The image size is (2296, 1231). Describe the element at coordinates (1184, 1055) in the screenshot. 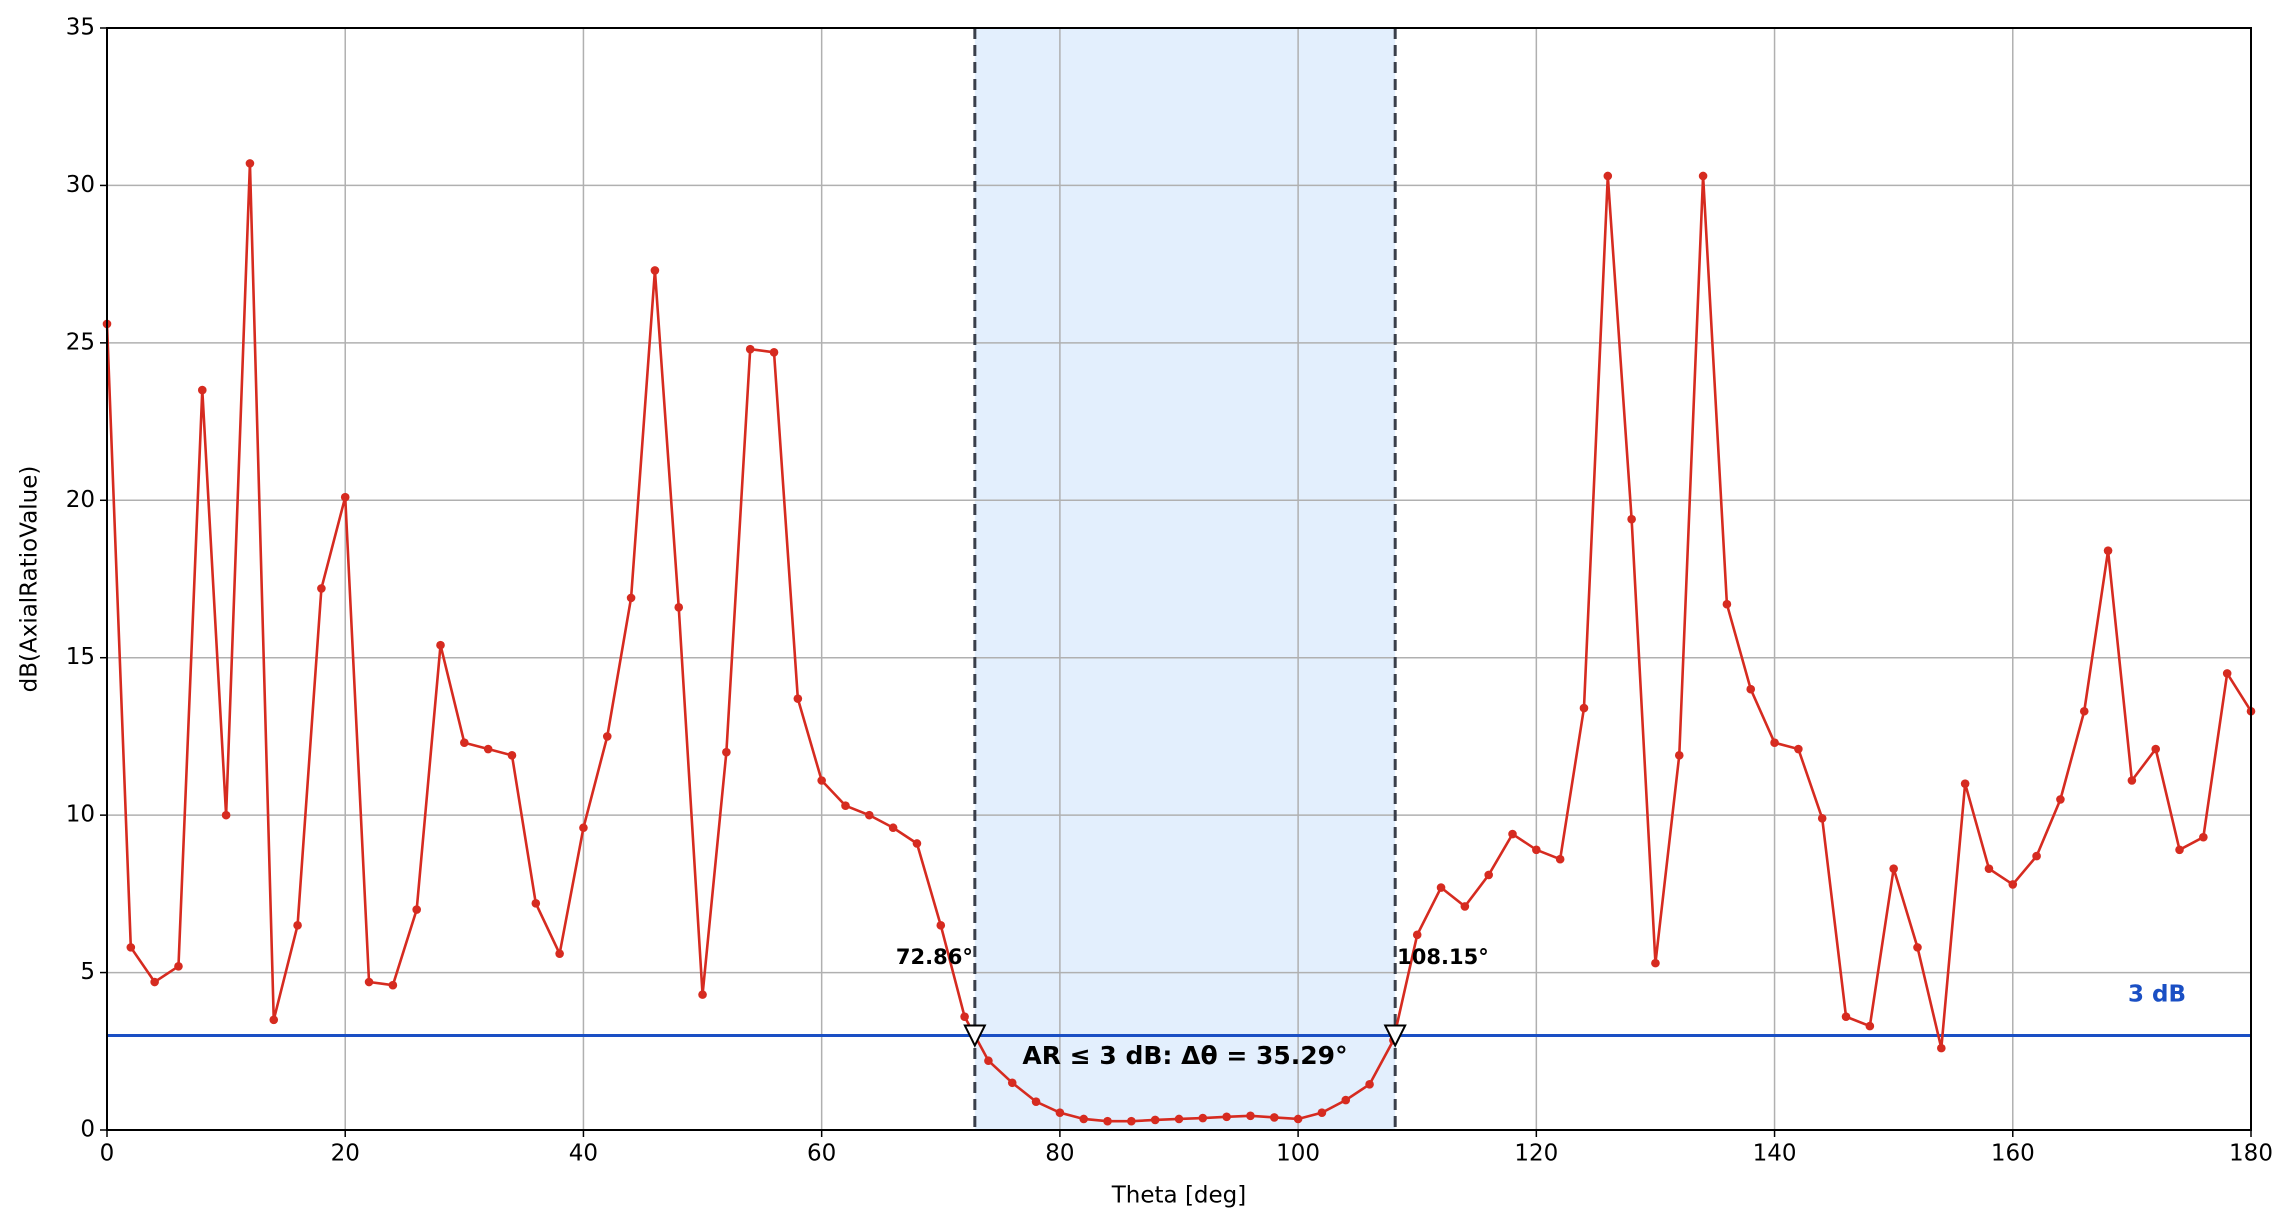

I see `annotation: AR ≤ 3 dB: Δθ = 35.29°` at that location.